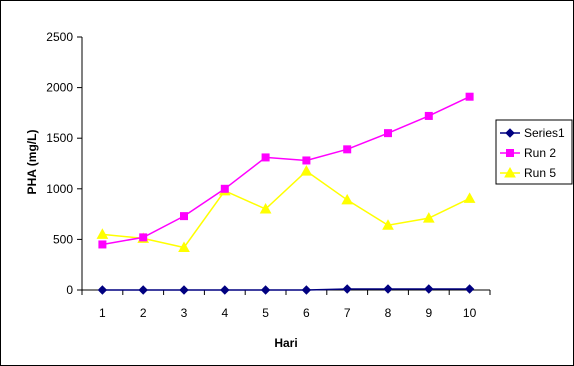 This screenshot has width=574, height=366. What do you see at coordinates (224, 313) in the screenshot?
I see `x-tick-label: 4` at bounding box center [224, 313].